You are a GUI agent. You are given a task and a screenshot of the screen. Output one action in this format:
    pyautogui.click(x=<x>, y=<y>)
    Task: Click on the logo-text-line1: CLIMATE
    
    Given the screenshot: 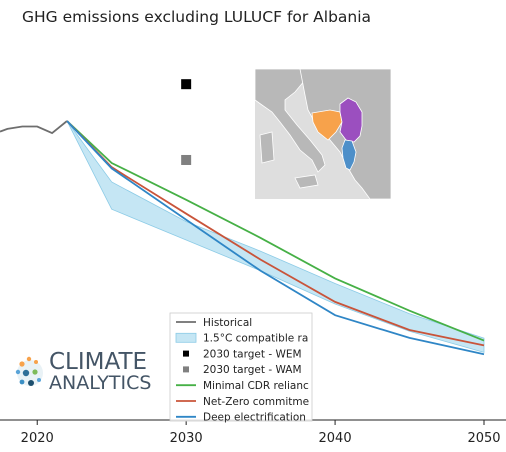 What is the action you would take?
    pyautogui.click(x=98, y=362)
    